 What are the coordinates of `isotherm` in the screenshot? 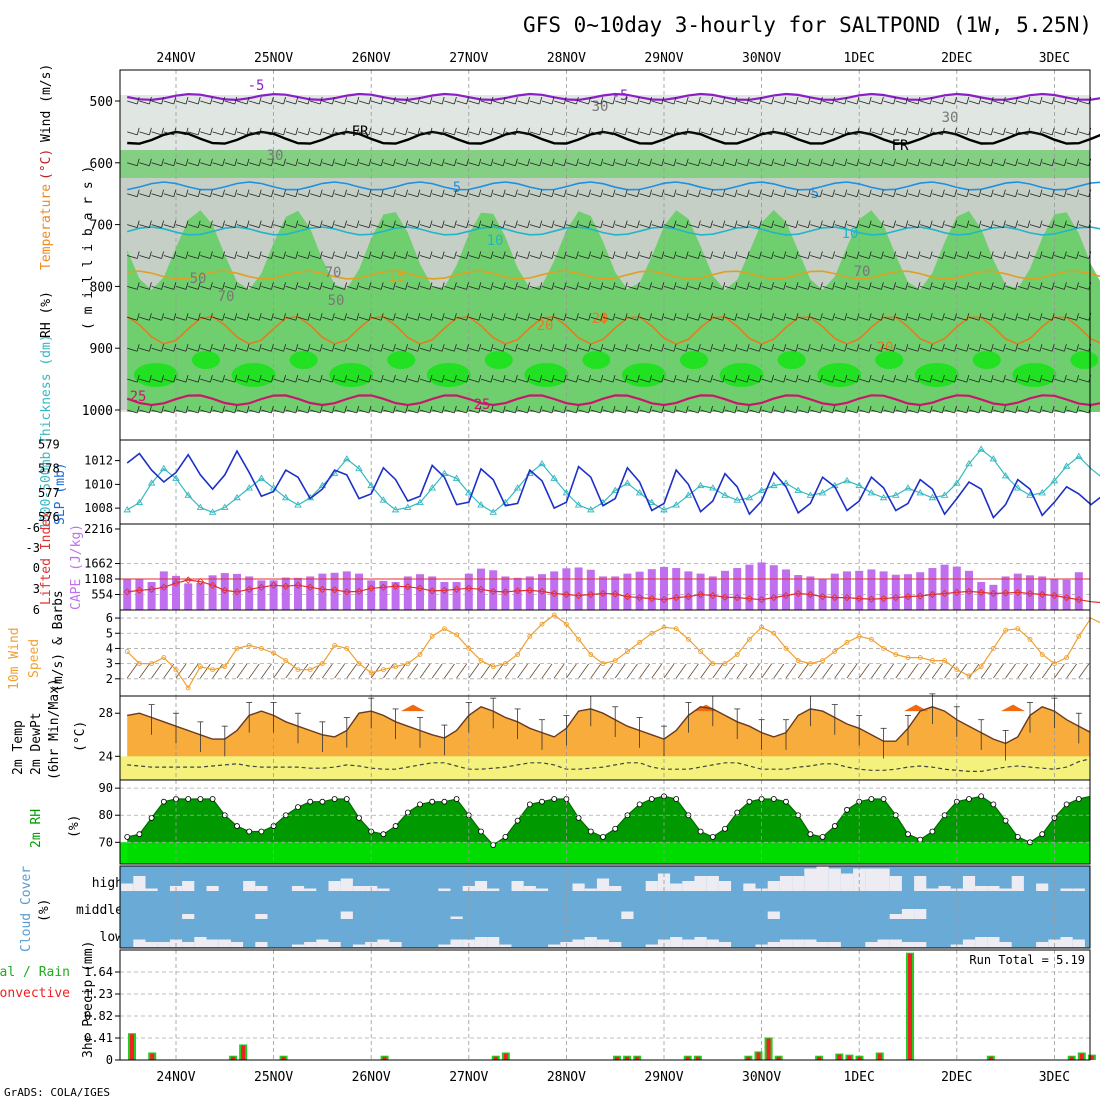 It's located at (613, 137).